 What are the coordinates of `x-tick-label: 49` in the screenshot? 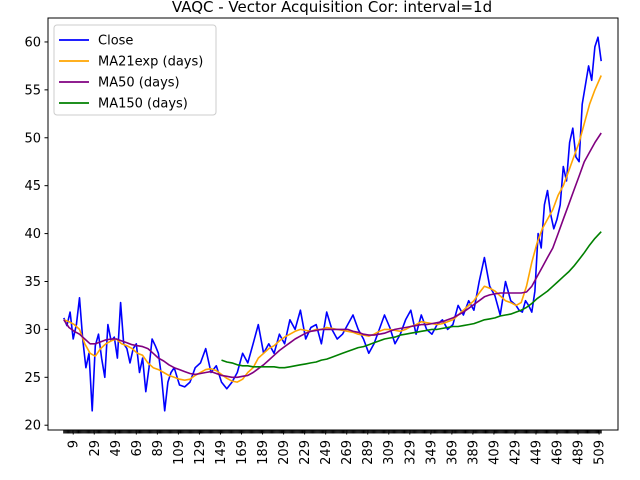 It's located at (116, 448).